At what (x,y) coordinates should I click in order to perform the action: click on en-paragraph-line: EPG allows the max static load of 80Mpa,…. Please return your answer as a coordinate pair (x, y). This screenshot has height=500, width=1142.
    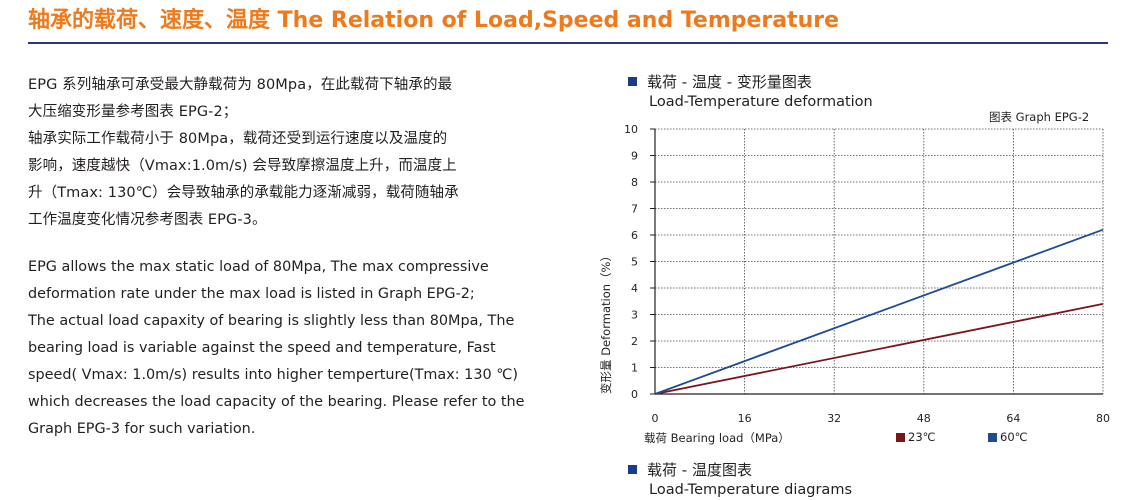
    Looking at the image, I should click on (258, 267).